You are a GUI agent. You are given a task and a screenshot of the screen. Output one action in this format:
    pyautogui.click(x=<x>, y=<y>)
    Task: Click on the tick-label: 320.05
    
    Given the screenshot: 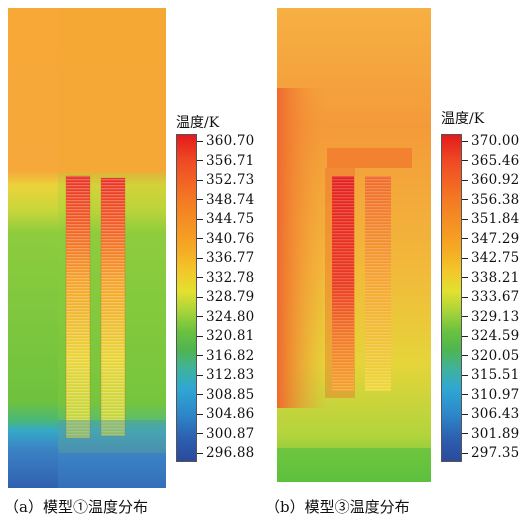 What is the action you would take?
    pyautogui.click(x=491, y=355)
    